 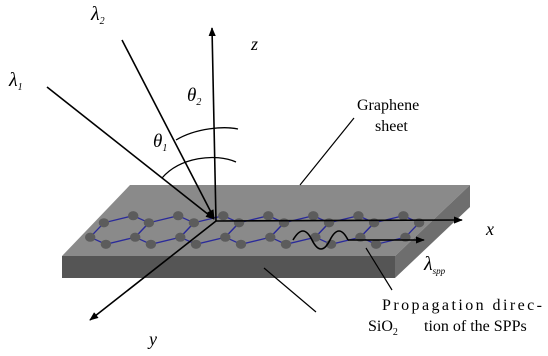 What do you see at coordinates (160, 142) in the screenshot?
I see `theta1-label: θ1` at bounding box center [160, 142].